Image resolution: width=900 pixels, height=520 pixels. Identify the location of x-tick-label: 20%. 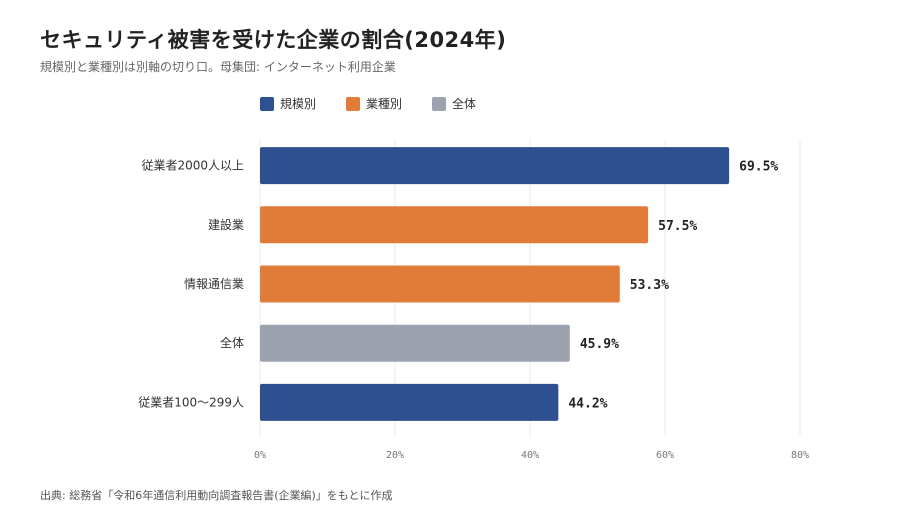
(395, 455).